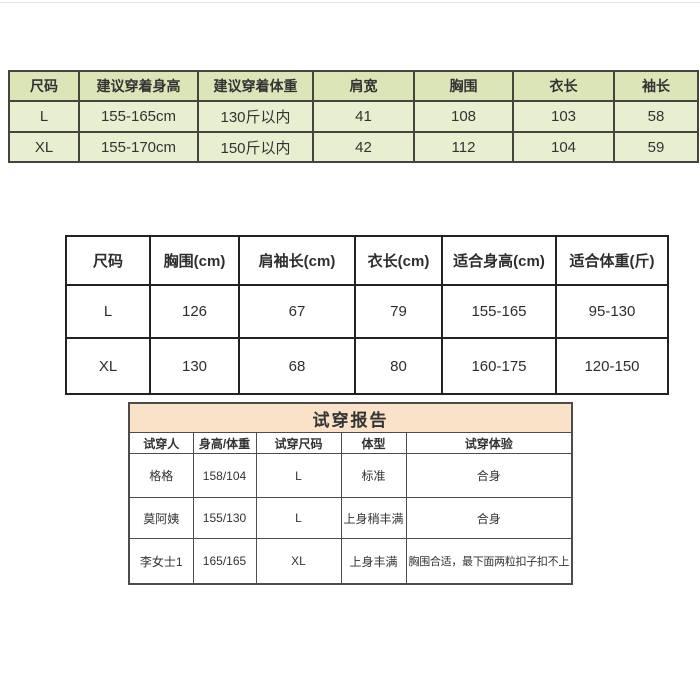  I want to click on table-cell: 标准, so click(373, 475).